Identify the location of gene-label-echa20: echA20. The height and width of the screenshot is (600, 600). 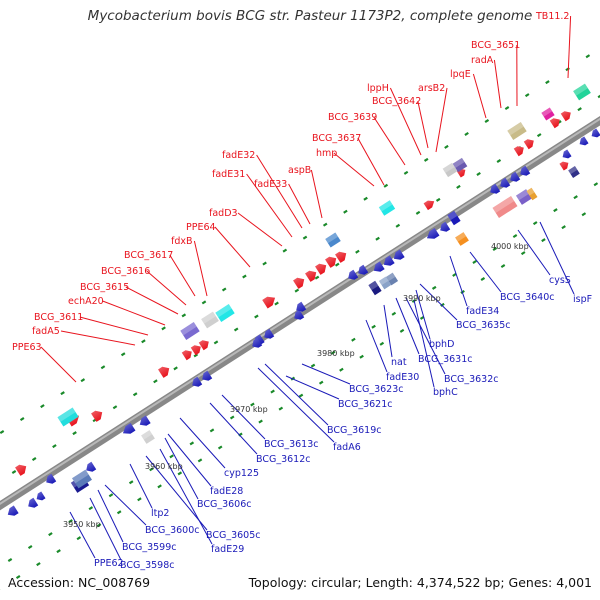
(86, 301).